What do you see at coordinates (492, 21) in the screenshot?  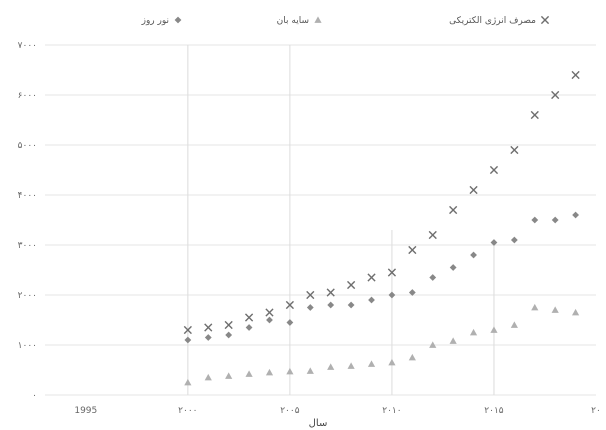 I see `legend-label: مصرف انرژی الکتریکی` at bounding box center [492, 21].